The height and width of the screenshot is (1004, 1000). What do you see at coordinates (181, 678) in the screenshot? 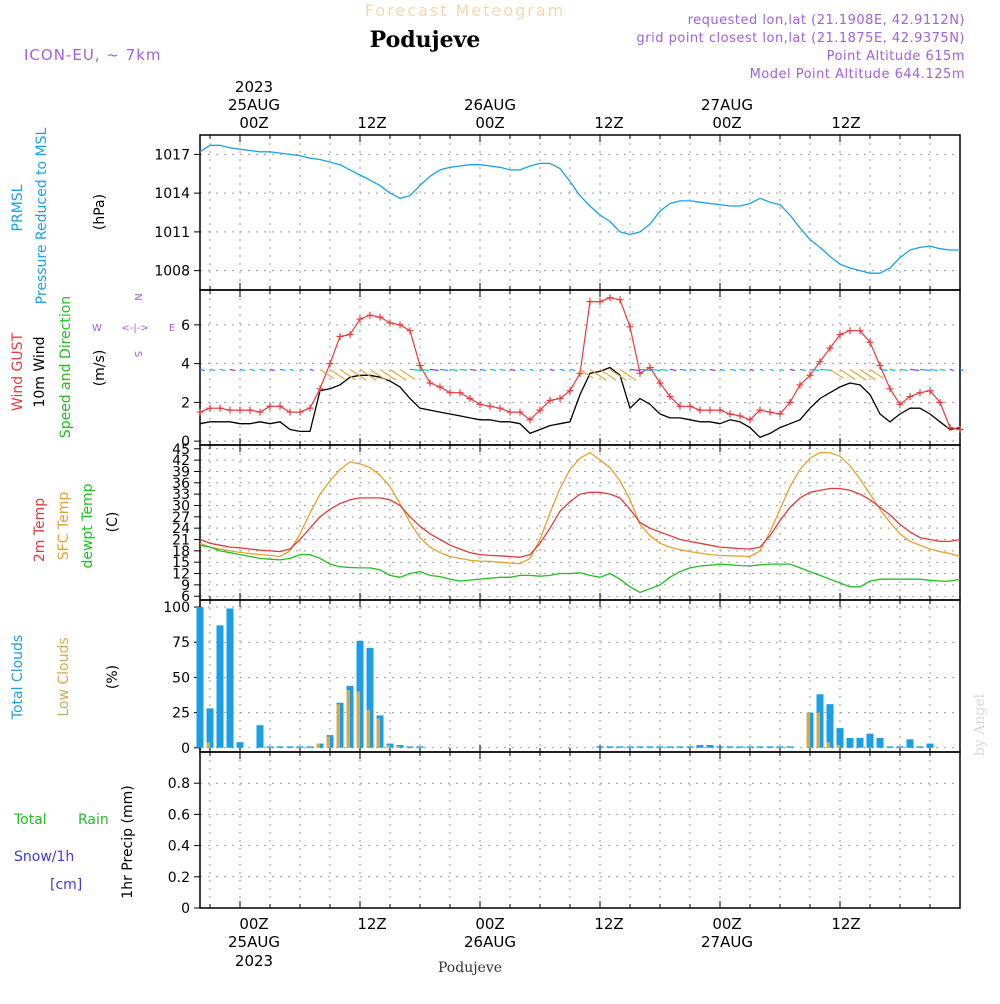
I see `clouds-y-tick-label: 50` at bounding box center [181, 678].